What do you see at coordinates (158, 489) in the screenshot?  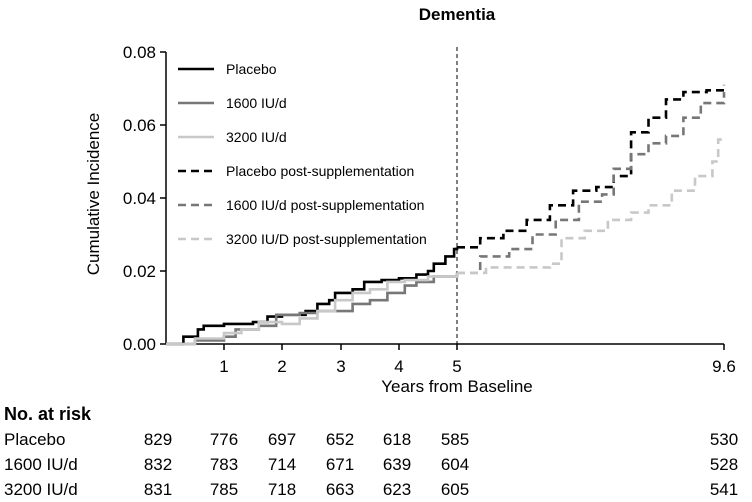 I see `risk-cell: 831` at bounding box center [158, 489].